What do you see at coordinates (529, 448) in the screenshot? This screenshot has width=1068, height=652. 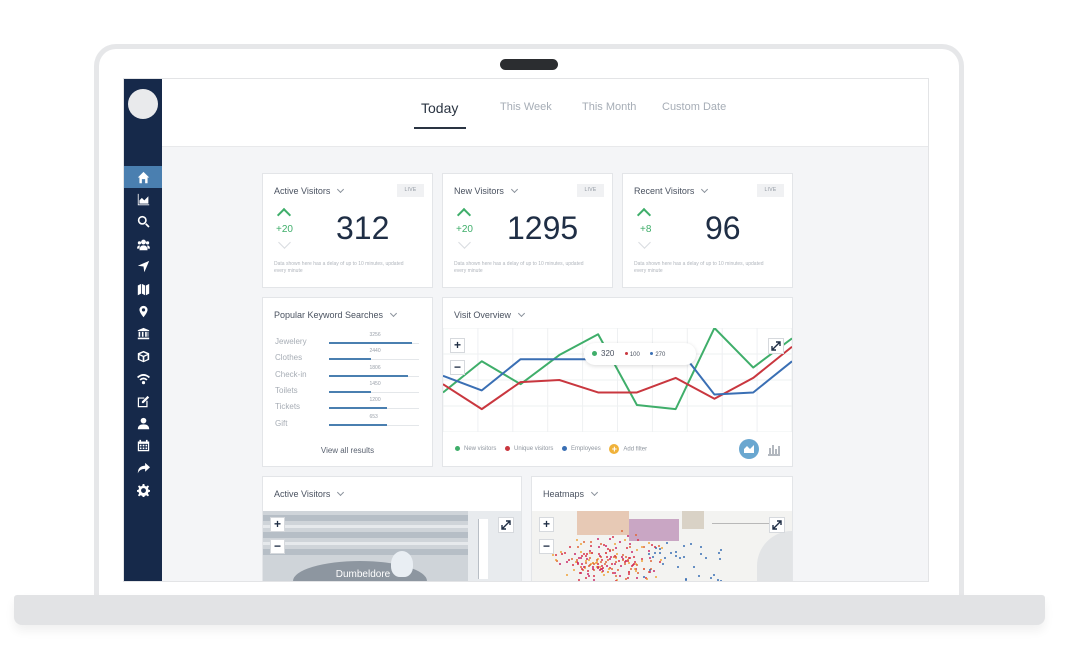 I see `legend-unique-visitors: Unique visitors` at bounding box center [529, 448].